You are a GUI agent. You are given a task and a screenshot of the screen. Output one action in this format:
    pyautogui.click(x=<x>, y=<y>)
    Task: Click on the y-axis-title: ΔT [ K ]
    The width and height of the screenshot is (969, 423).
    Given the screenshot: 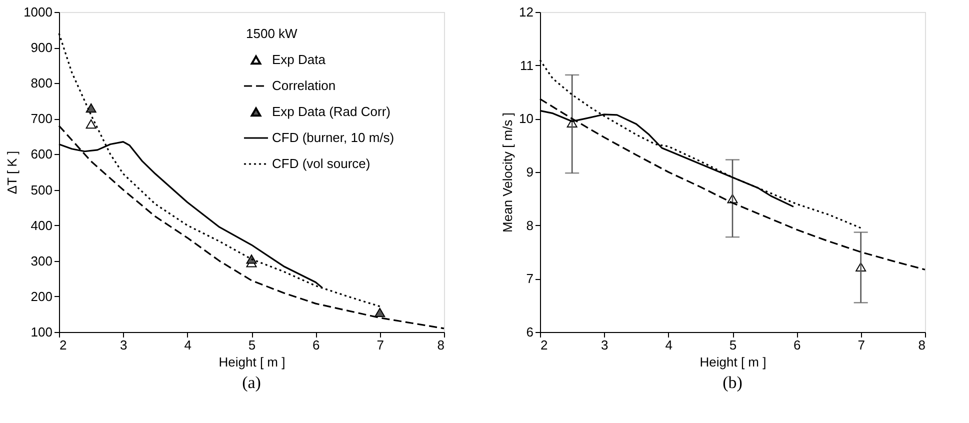 What is the action you would take?
    pyautogui.click(x=12, y=172)
    